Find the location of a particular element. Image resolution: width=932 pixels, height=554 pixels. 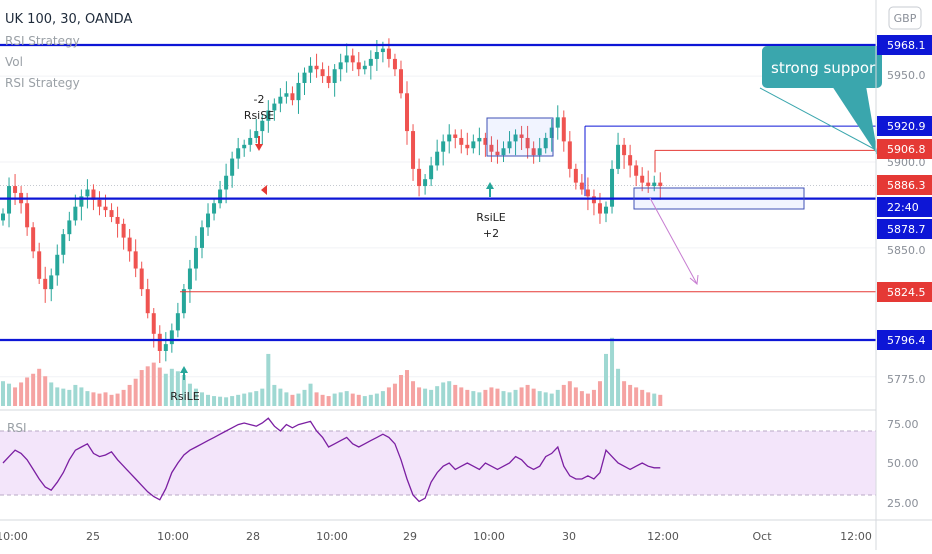

level-label-5: 5878.7 is located at coordinates (906, 229).